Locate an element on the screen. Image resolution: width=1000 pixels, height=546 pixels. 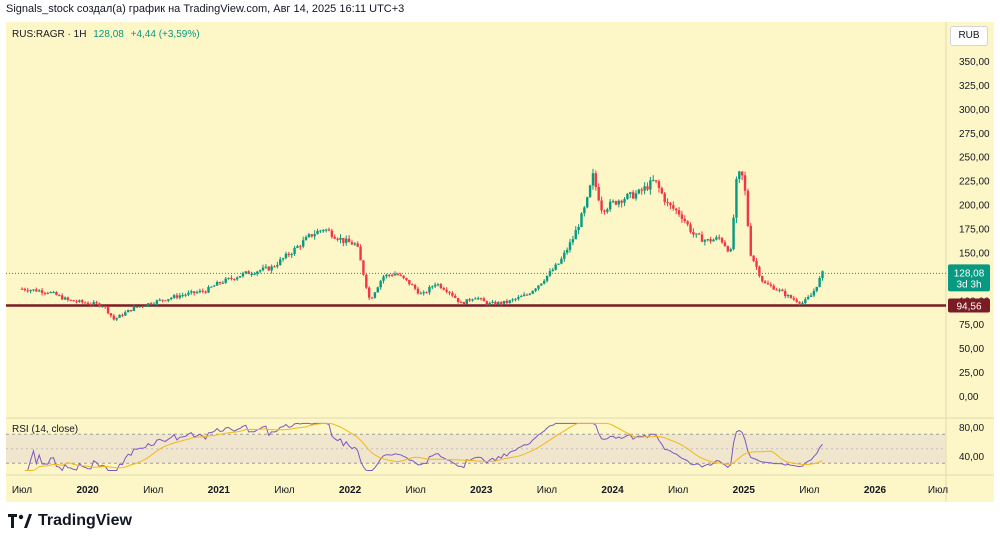
y-tick-label: 25,00 is located at coordinates (971, 373).